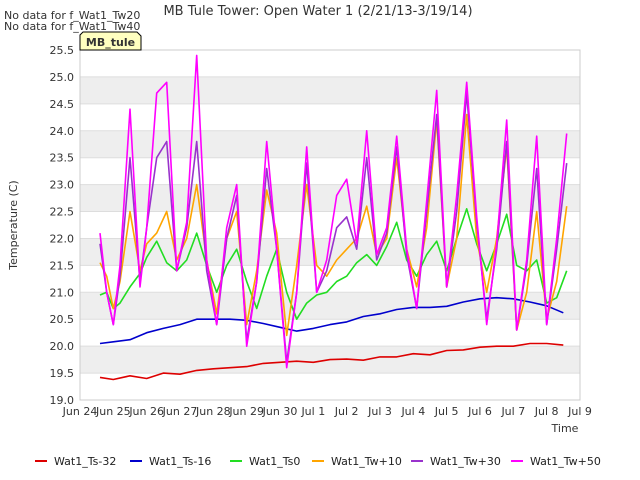 This screenshot has height=480, width=640. Describe the element at coordinates (72, 26) in the screenshot. I see `header-note-2: No data for f_Wat1_Tw40` at that location.